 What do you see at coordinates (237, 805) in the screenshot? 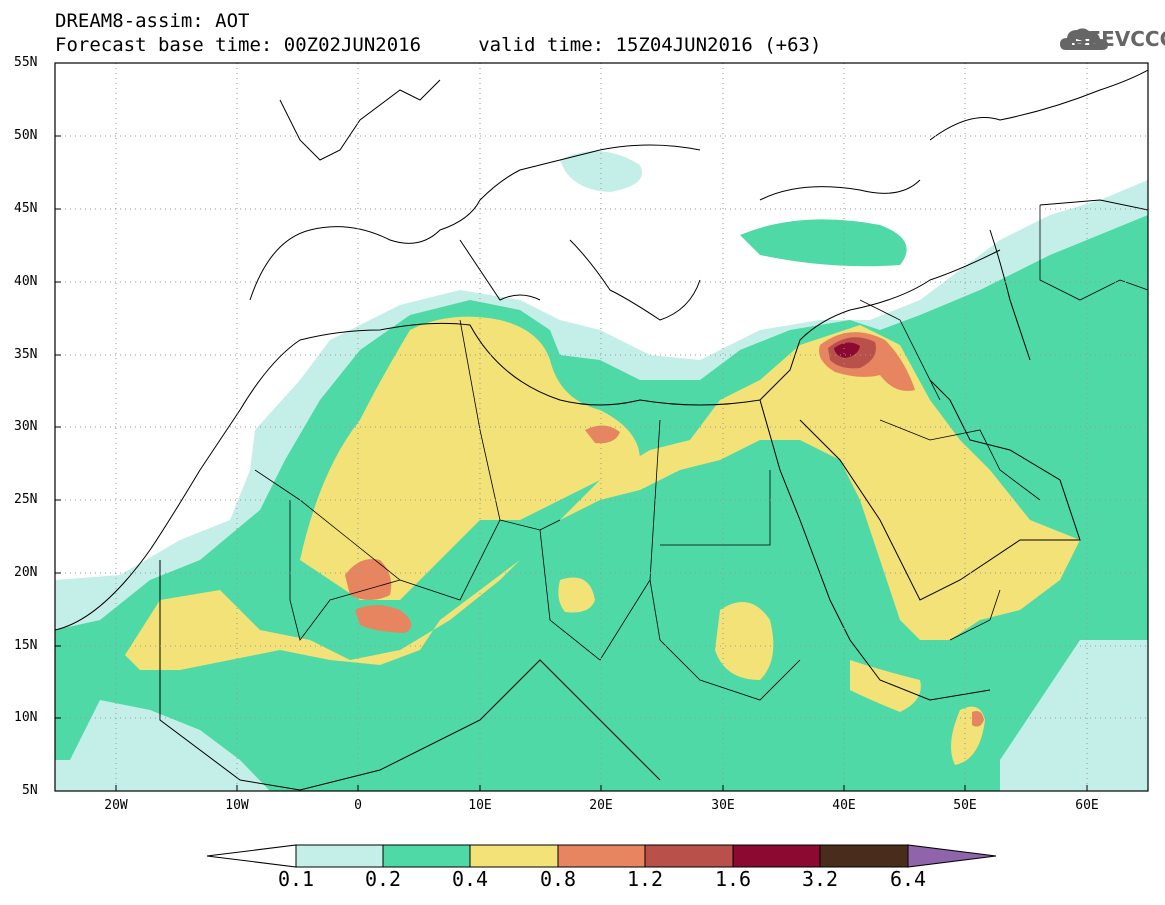
I see `lon-label: 10W` at bounding box center [237, 805].